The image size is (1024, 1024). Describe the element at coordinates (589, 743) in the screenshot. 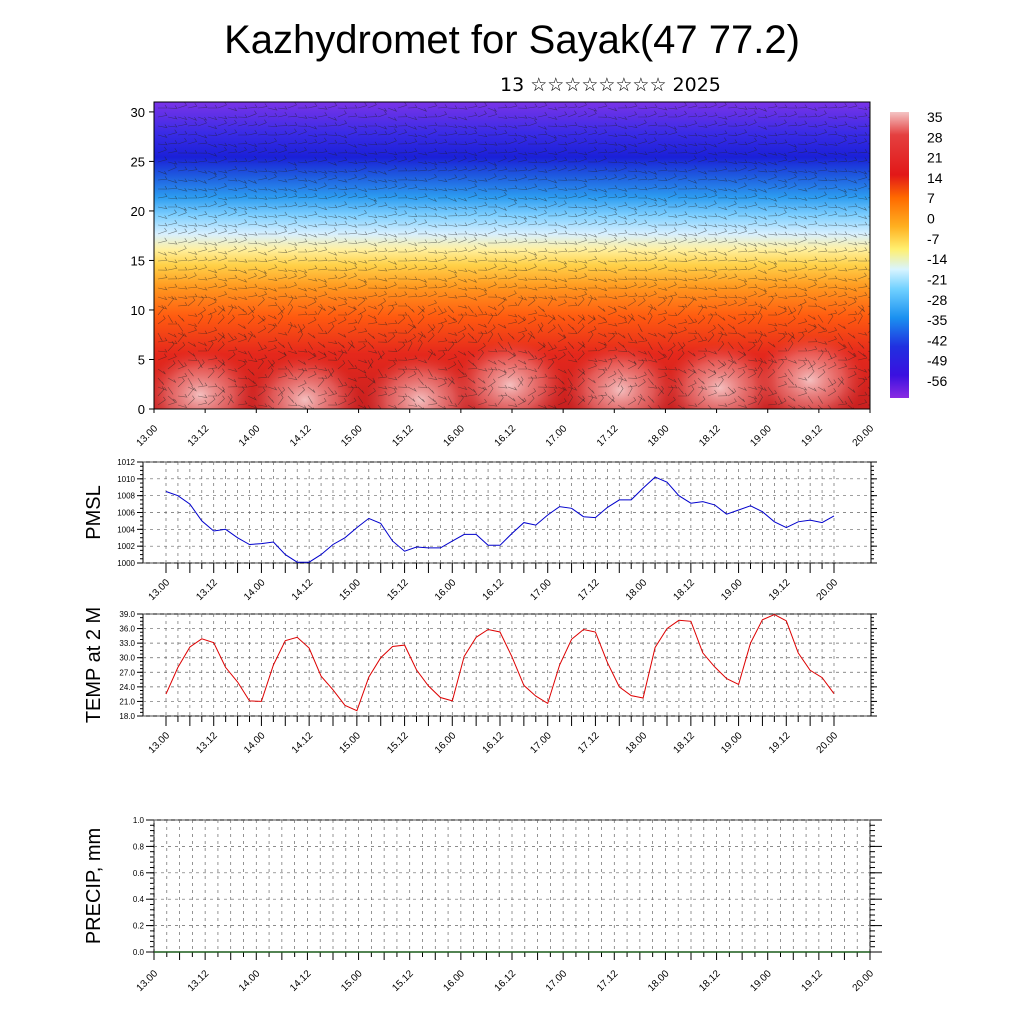

I see `x-tick-label: 17.12` at that location.